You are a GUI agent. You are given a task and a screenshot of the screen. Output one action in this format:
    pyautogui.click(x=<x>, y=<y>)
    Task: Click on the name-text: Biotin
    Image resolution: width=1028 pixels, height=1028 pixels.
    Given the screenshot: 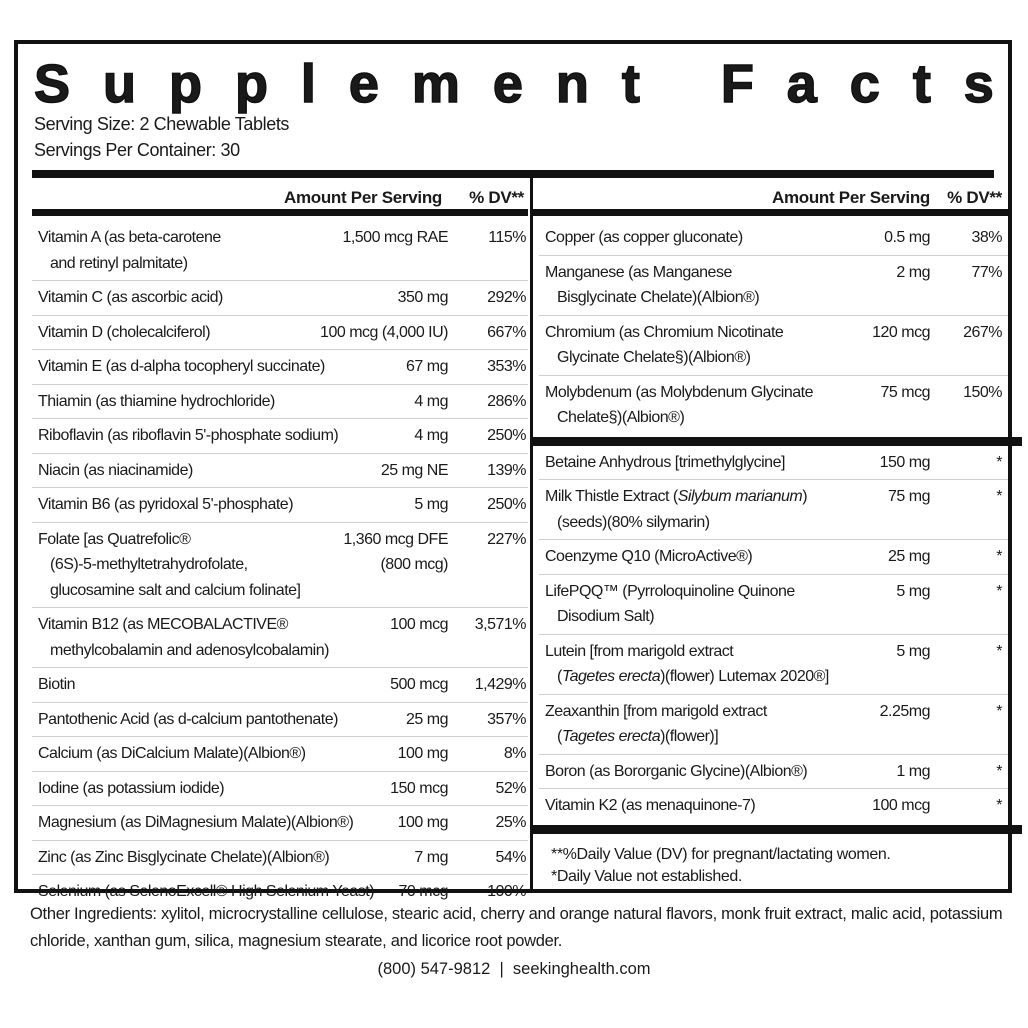 What is the action you would take?
    pyautogui.click(x=57, y=684)
    